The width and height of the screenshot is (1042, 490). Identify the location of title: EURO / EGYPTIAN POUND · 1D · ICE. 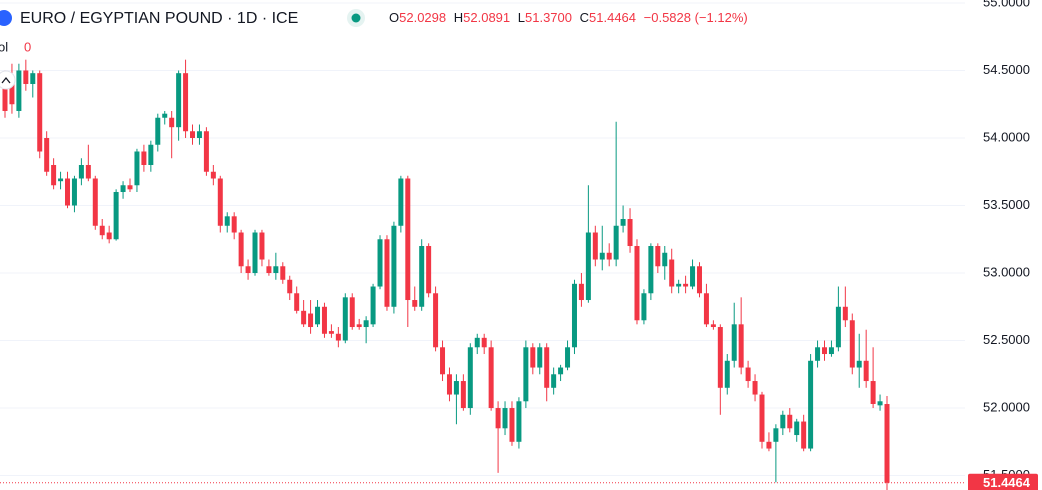
(159, 18).